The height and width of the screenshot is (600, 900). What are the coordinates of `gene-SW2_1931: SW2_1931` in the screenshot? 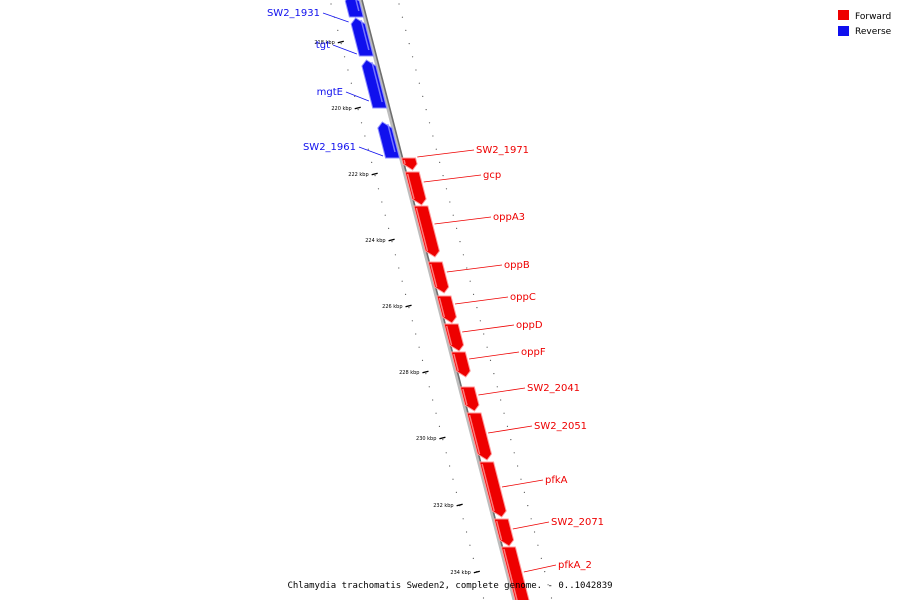 It's located at (316, 11).